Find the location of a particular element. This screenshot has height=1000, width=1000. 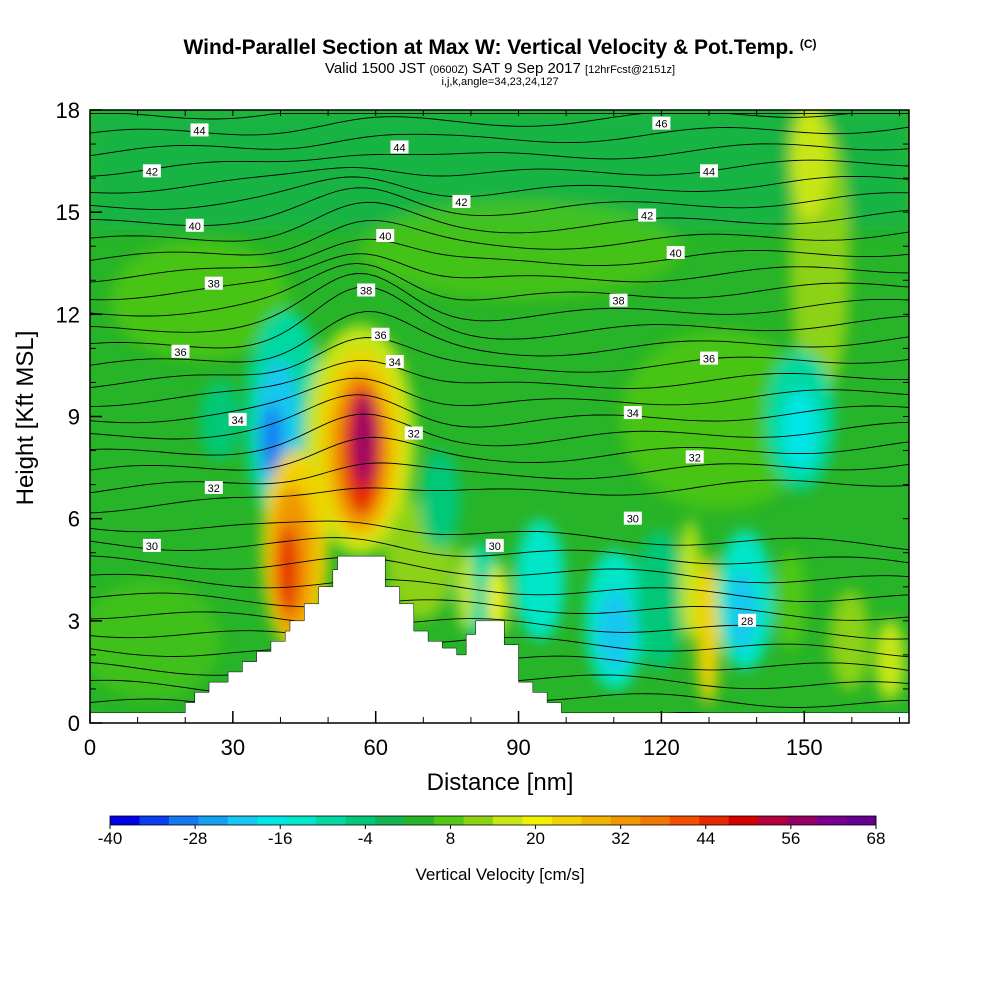

colorbar-tick-label: -16 is located at coordinates (280, 838).